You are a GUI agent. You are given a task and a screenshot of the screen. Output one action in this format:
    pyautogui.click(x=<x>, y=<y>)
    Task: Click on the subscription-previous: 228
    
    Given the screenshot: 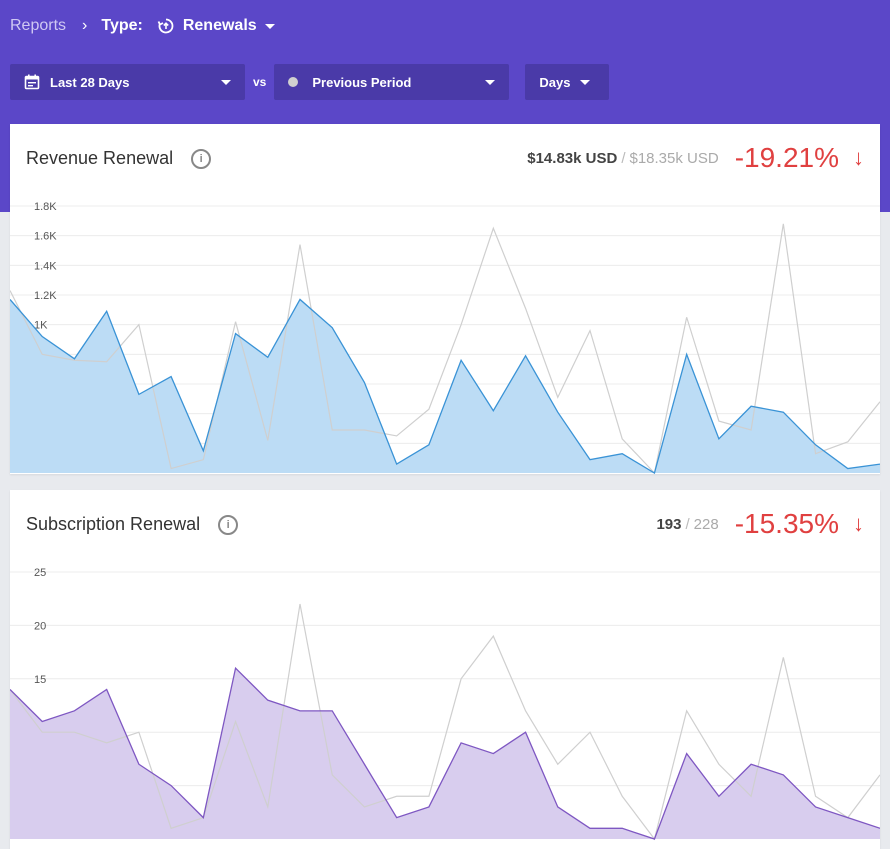 What is the action you would take?
    pyautogui.click(x=706, y=524)
    